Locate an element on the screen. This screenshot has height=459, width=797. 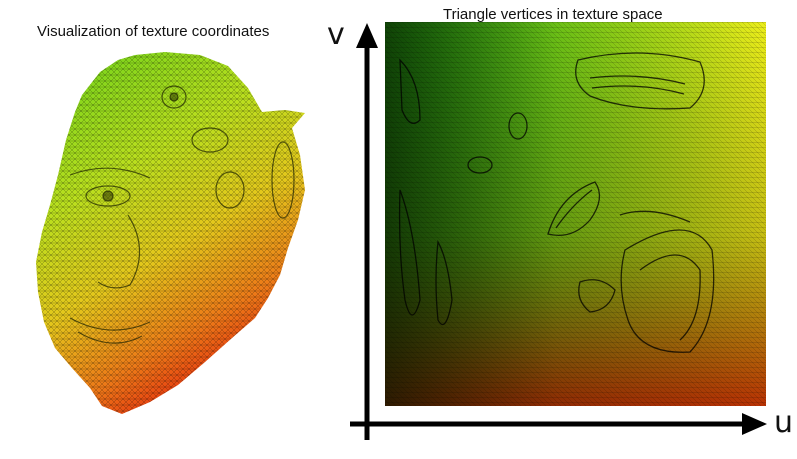
right-panel-caption: Triangle vertices in texture space is located at coordinates (553, 14).